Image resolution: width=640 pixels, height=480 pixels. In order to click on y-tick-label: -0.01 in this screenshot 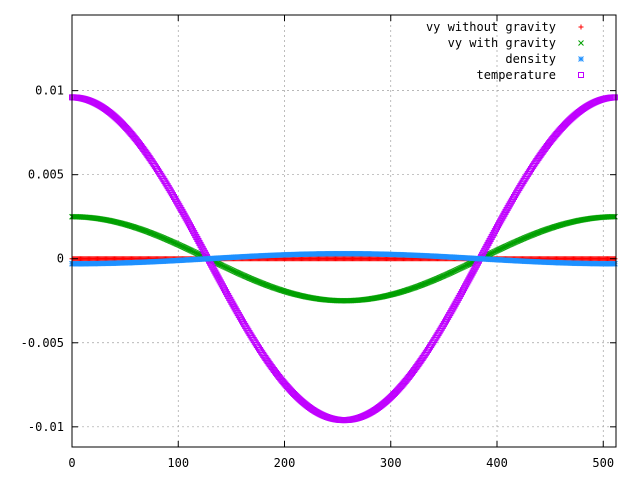, I will do `click(46, 427)`.